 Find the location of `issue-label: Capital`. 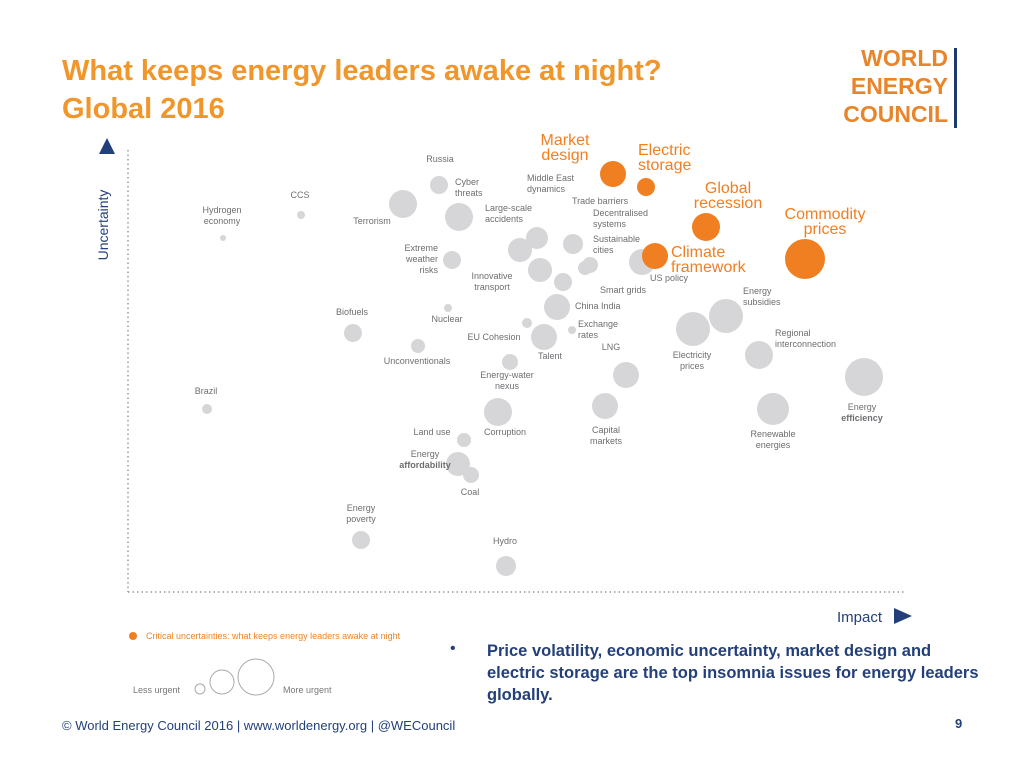

issue-label: Capital is located at coordinates (606, 430).